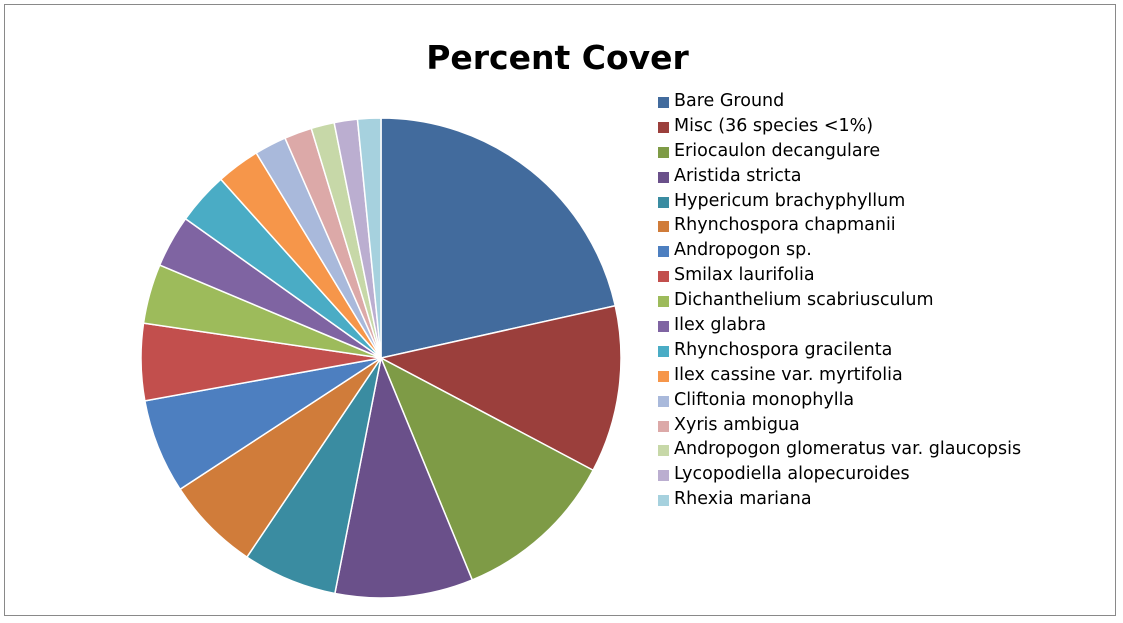 This screenshot has width=1123, height=623. What do you see at coordinates (804, 300) in the screenshot?
I see `legend-label: Dichanthelium scabriusculum` at bounding box center [804, 300].